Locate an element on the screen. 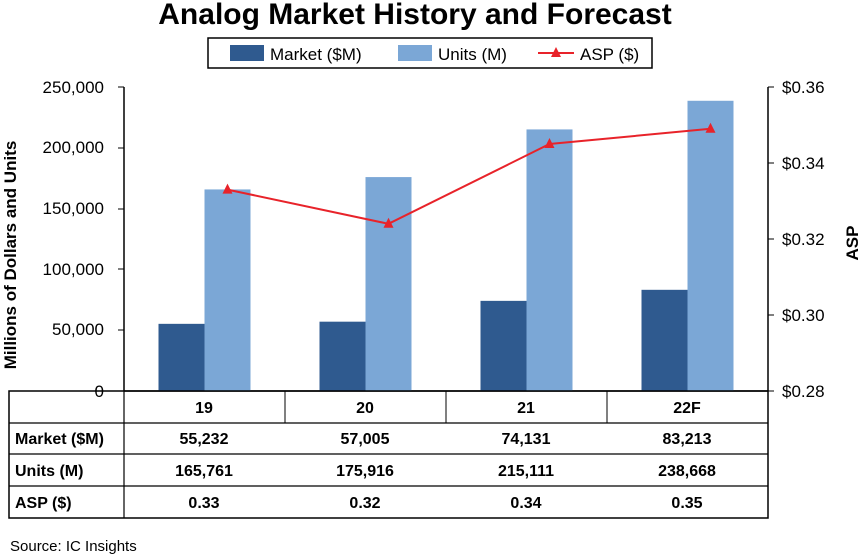 This screenshot has height=560, width=863. x-tick-label: 19 is located at coordinates (204, 408).